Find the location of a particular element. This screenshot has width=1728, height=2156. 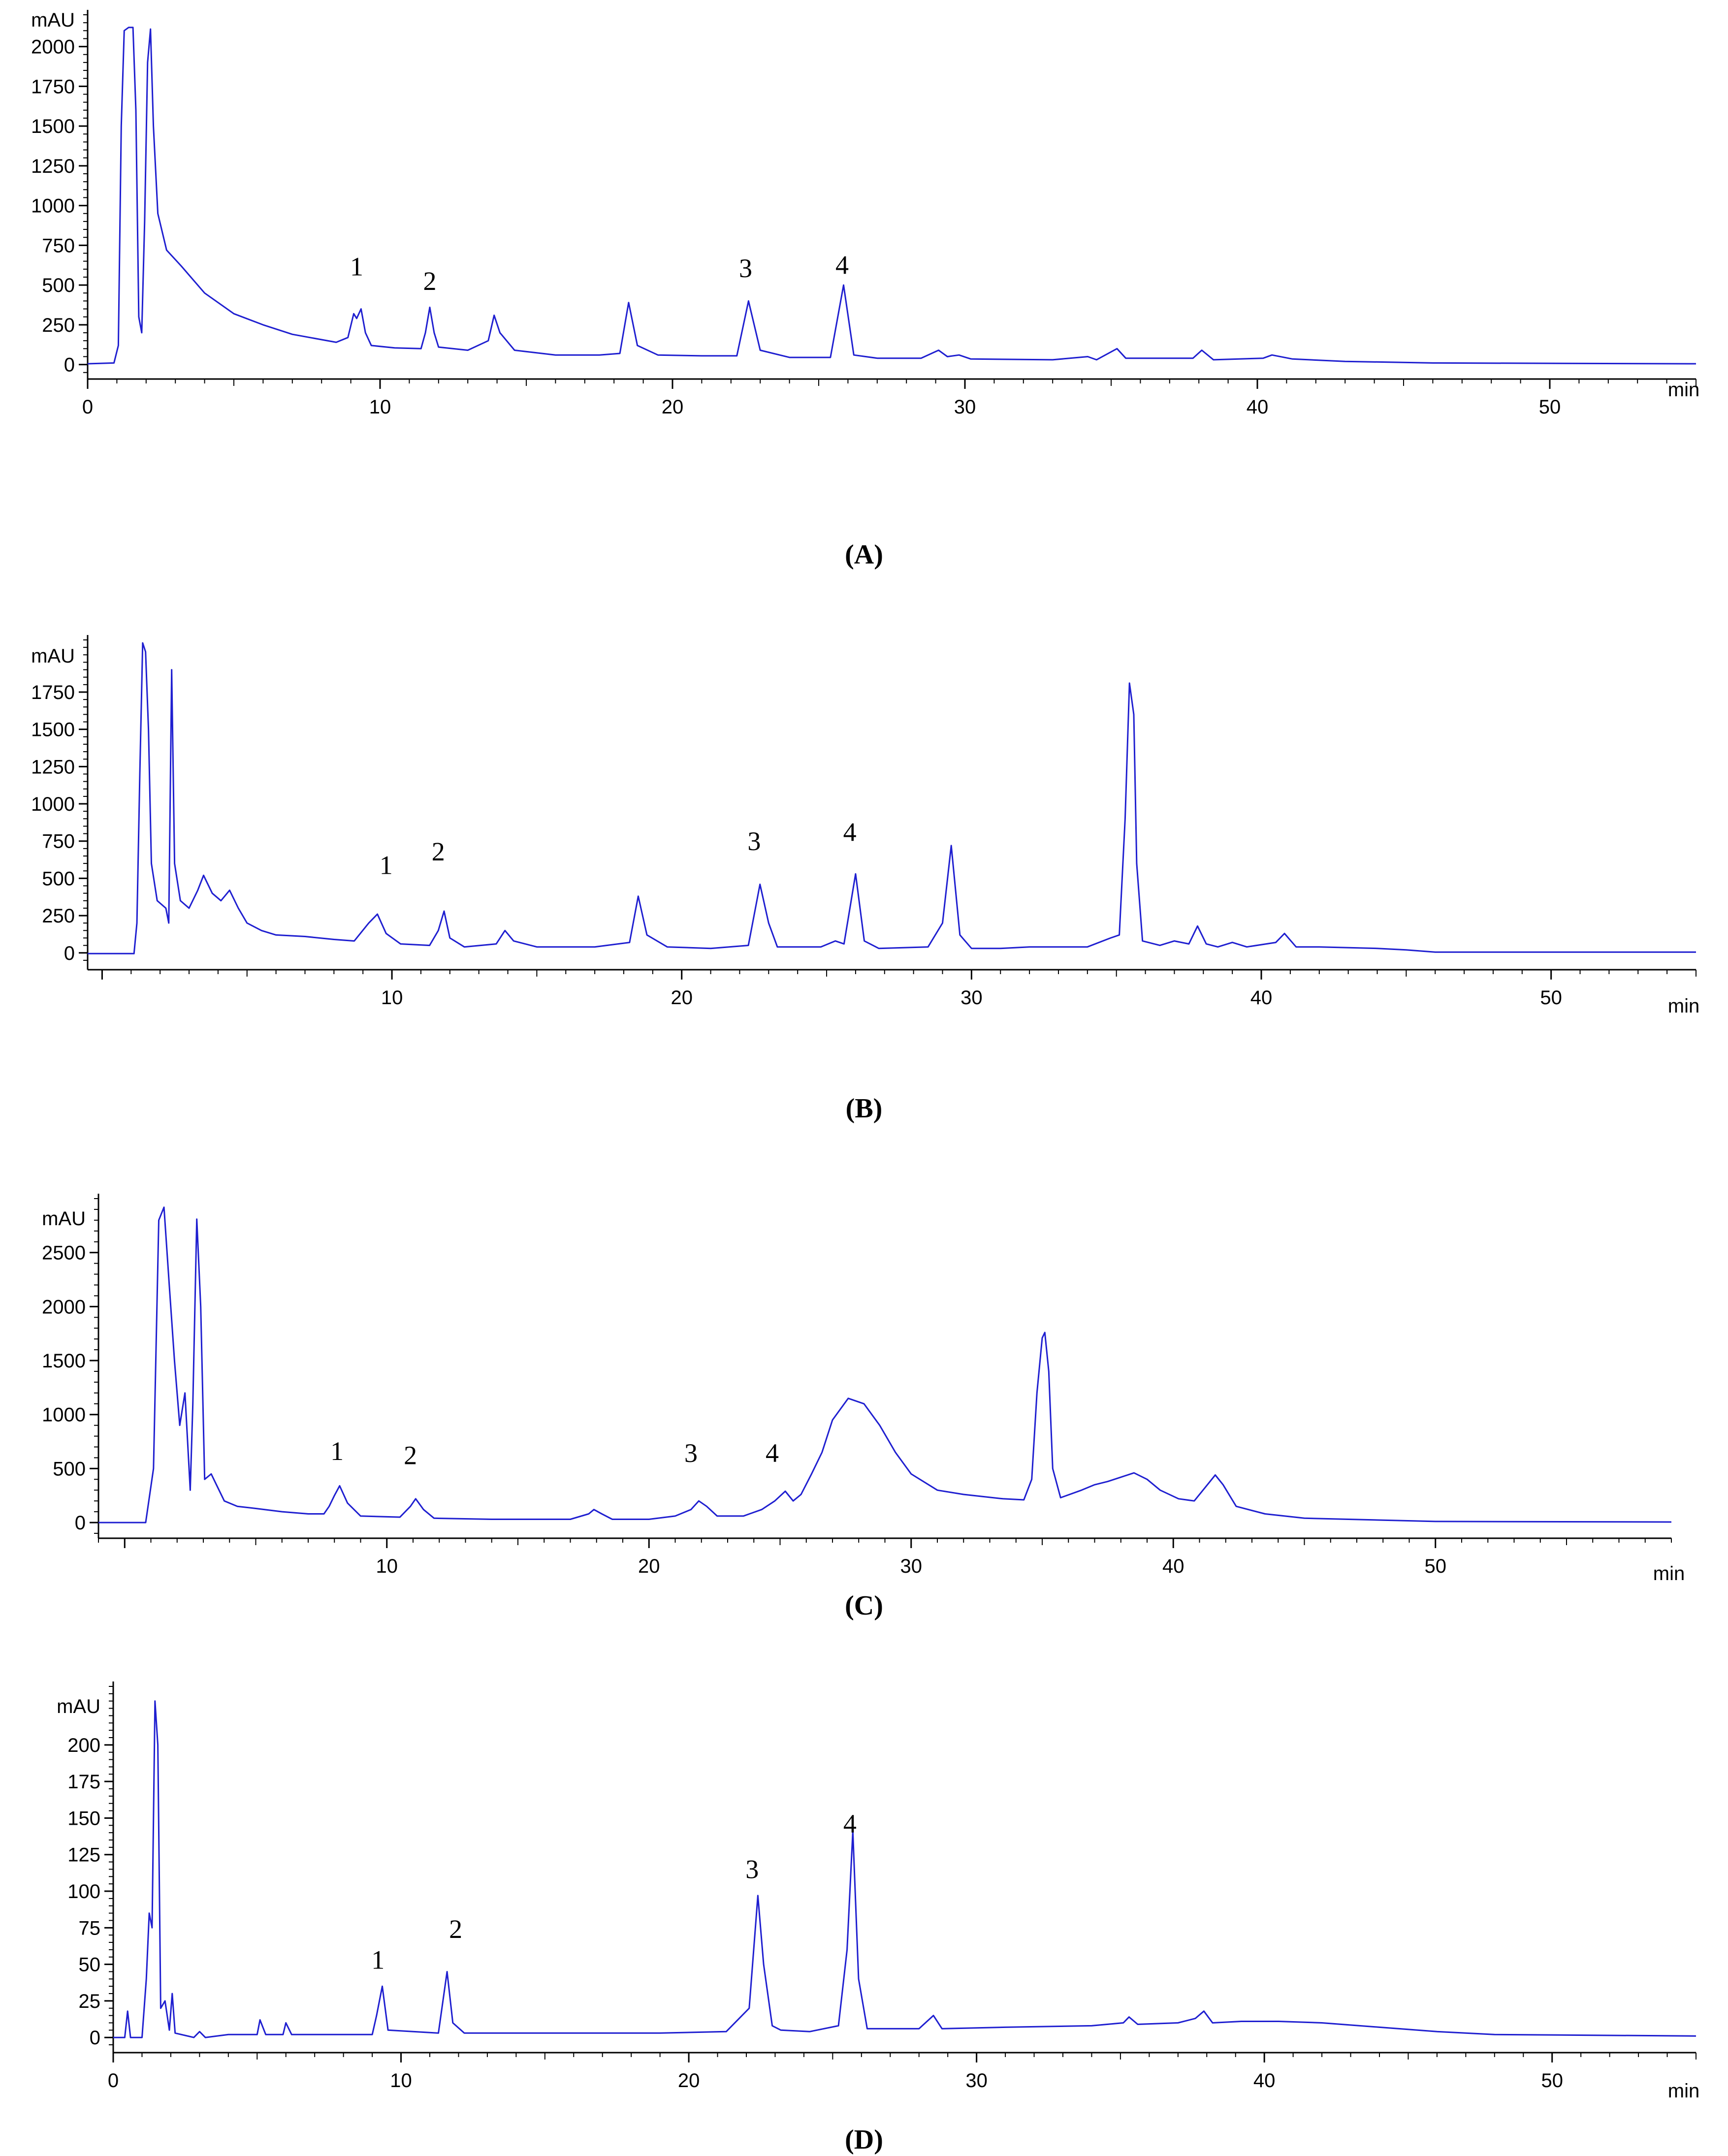

caption-d: (D) is located at coordinates (864, 2140).